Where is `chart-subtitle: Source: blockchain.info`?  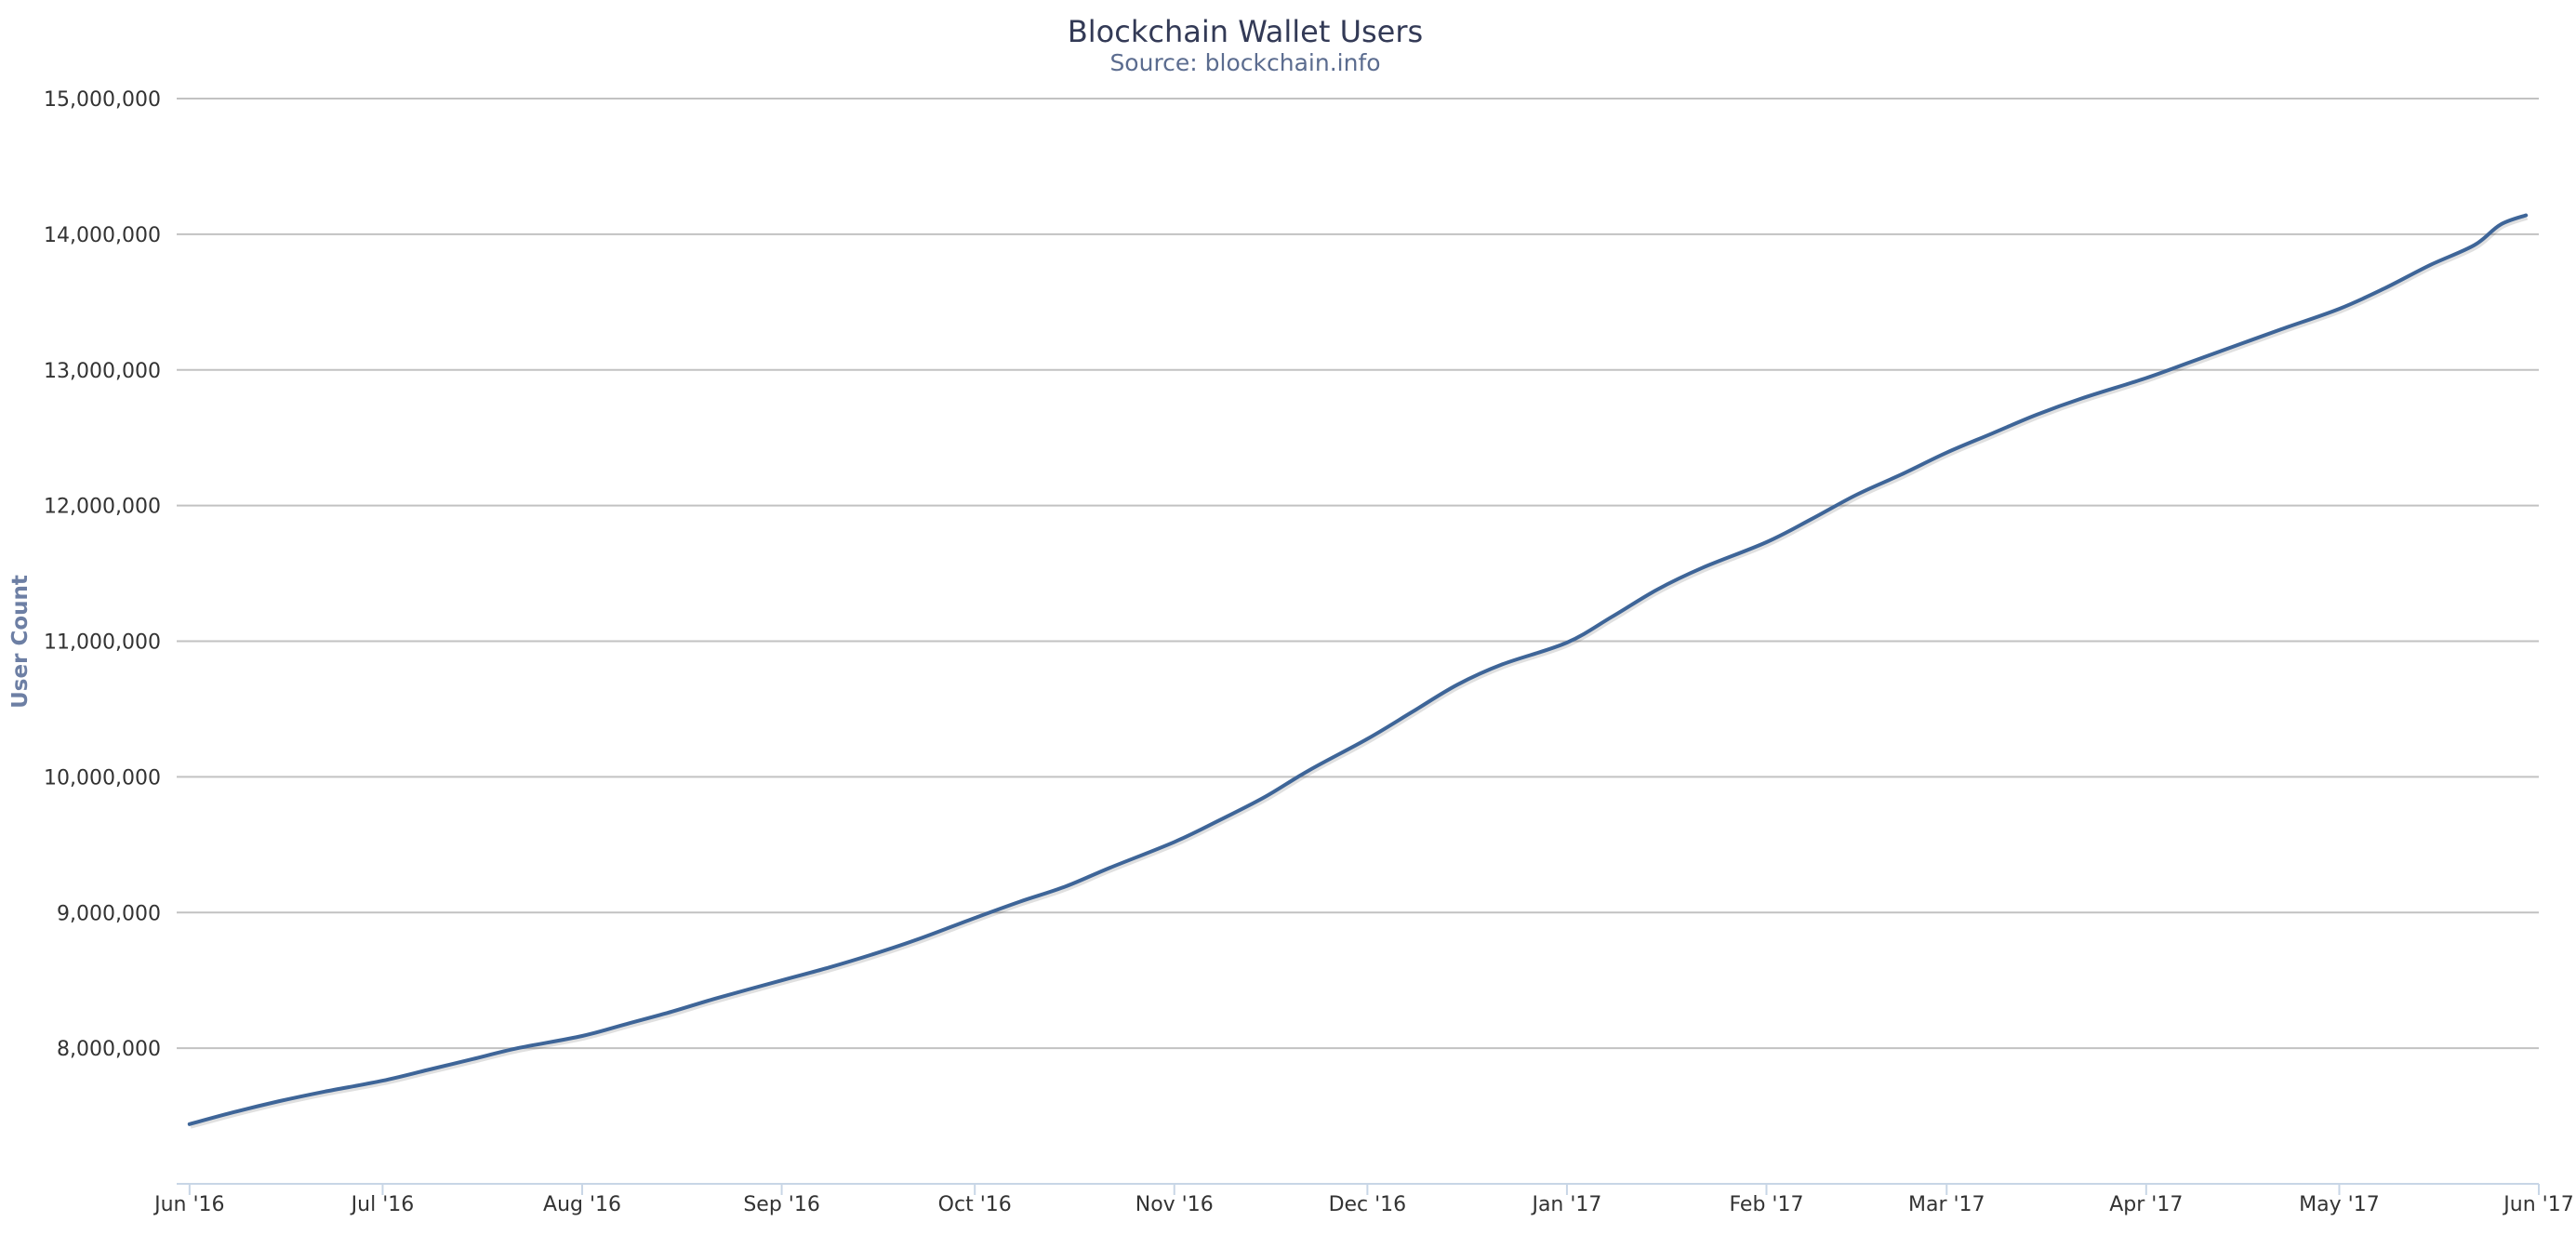
chart-subtitle: Source: blockchain.info is located at coordinates (1244, 62).